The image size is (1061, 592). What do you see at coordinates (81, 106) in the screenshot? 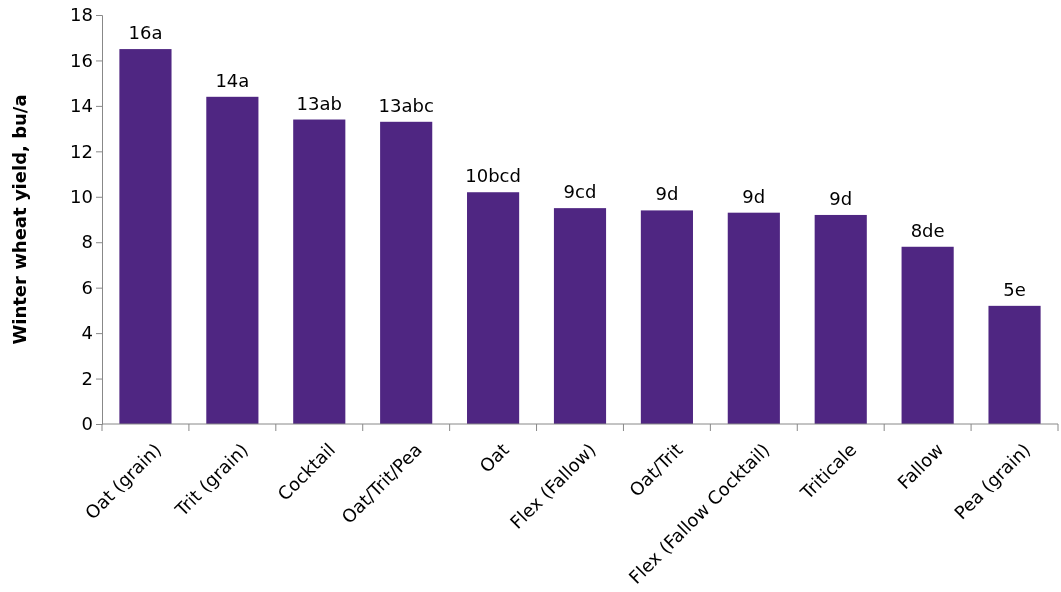
I see `y-tick-label: 14` at bounding box center [81, 106].